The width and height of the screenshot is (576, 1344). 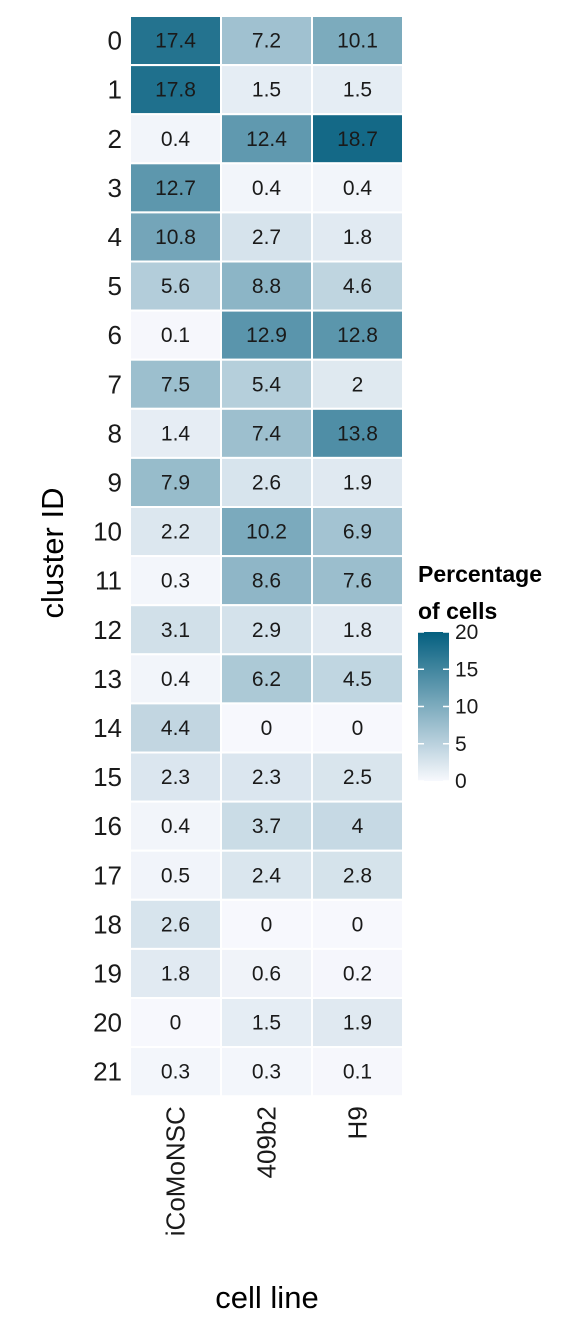 What do you see at coordinates (266, 1297) in the screenshot?
I see `x-axis-title: cell line` at bounding box center [266, 1297].